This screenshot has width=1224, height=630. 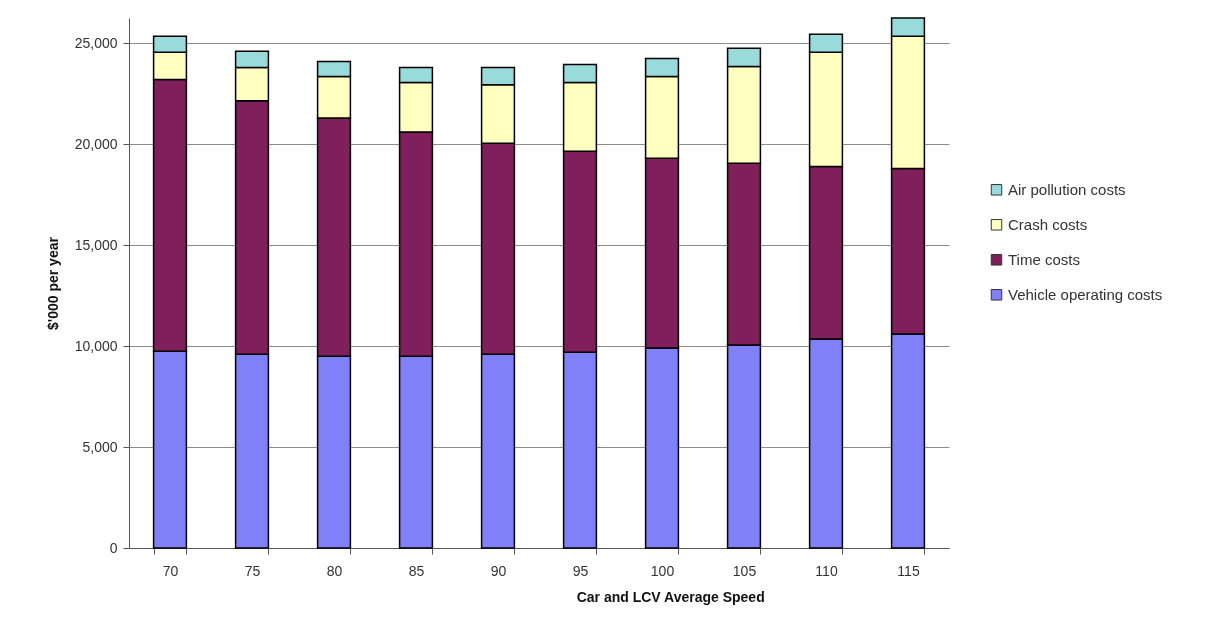 I want to click on x-tick-label: 95, so click(x=580, y=570).